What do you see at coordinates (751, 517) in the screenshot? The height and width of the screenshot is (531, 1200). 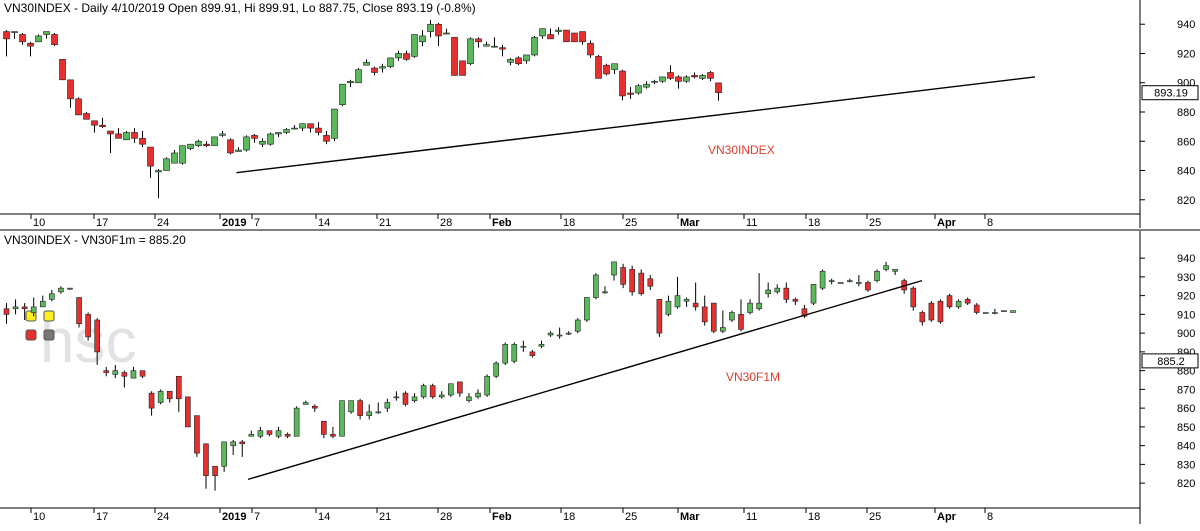 I see `x-tick-label: 11` at bounding box center [751, 517].